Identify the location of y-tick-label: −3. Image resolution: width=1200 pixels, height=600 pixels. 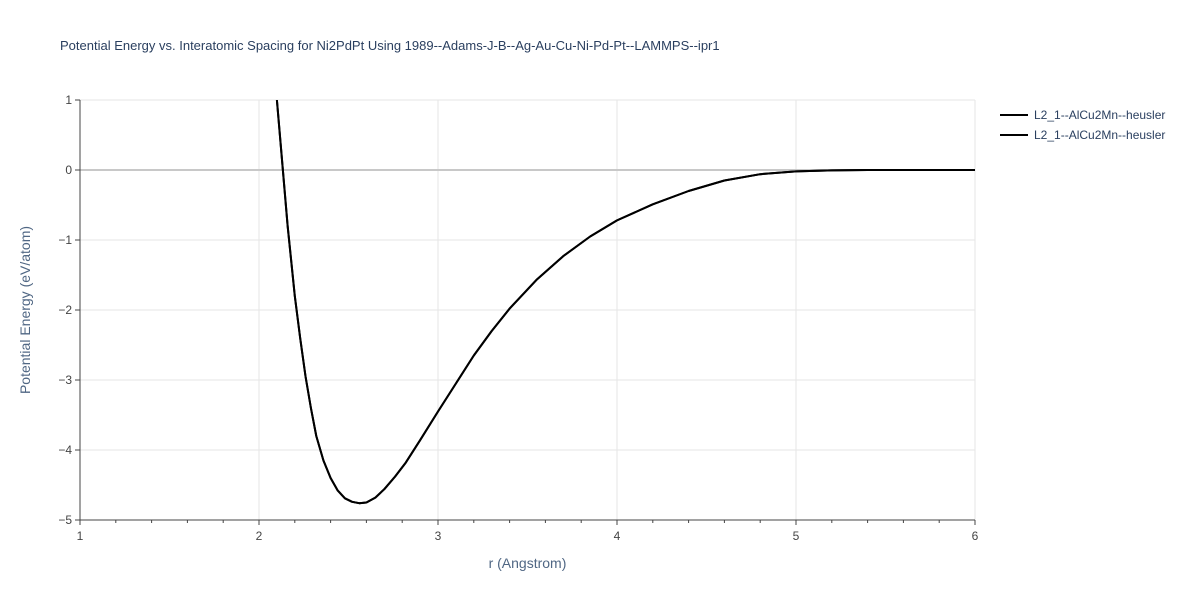
(65, 380).